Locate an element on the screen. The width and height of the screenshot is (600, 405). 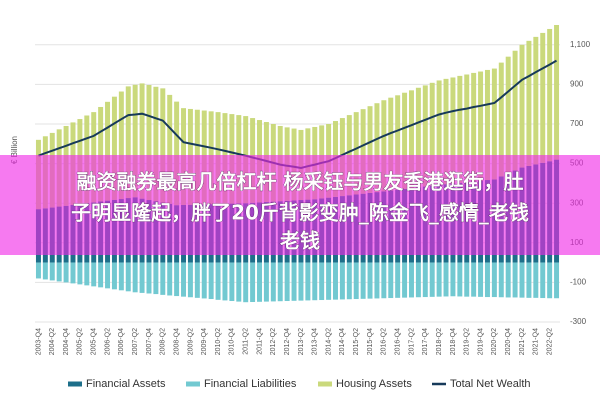
x-tick-label: 2008-Q2 is located at coordinates (163, 341).